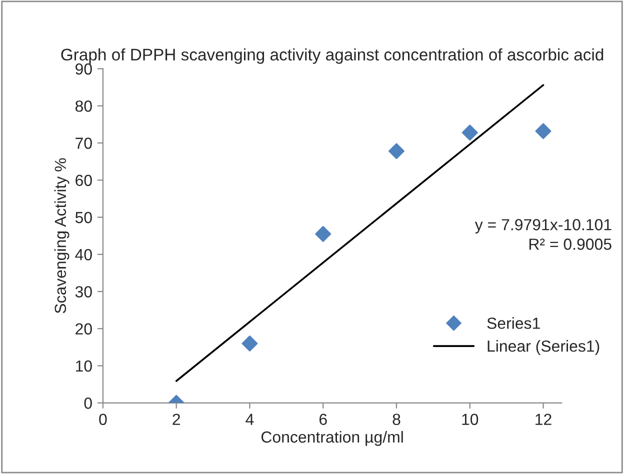 The width and height of the screenshot is (624, 474). Describe the element at coordinates (84, 180) in the screenshot. I see `y-tick-label: 60` at that location.